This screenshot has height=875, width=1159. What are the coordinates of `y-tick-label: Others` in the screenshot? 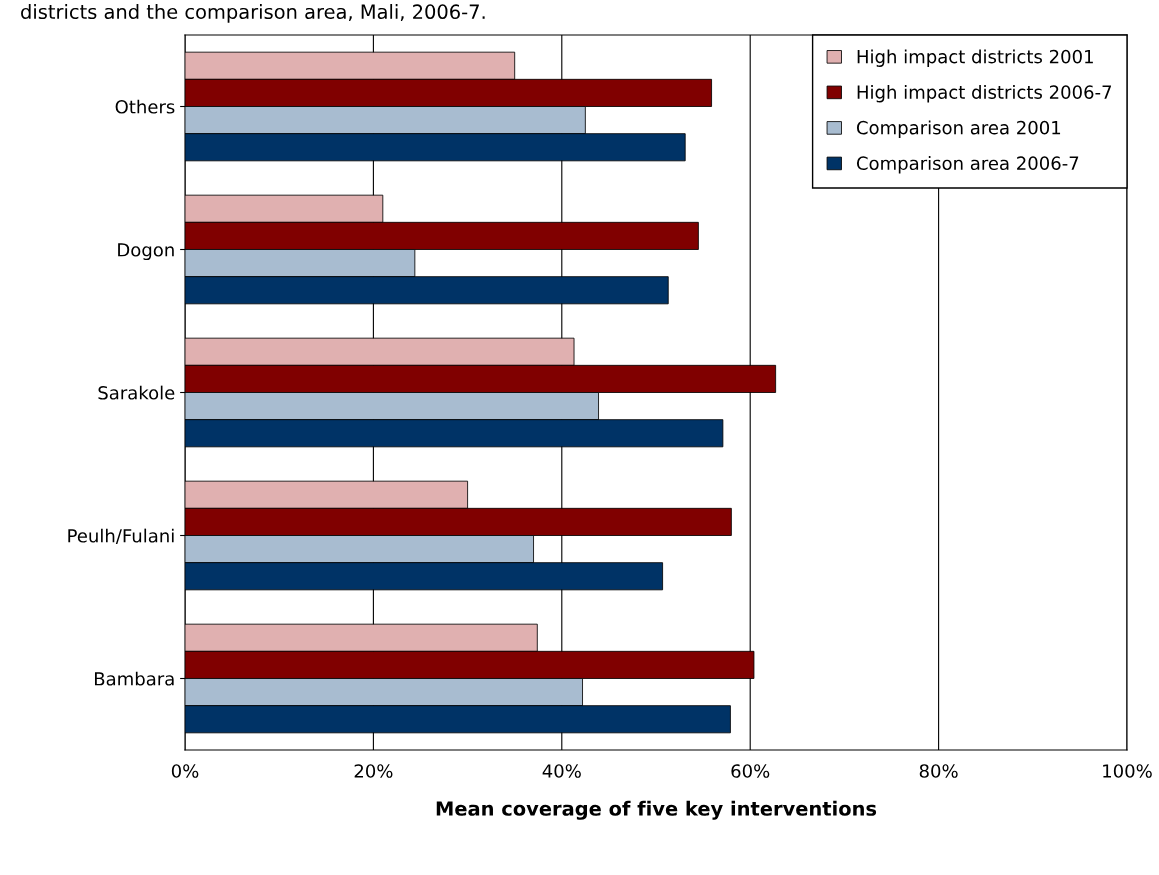 It's located at (145, 106).